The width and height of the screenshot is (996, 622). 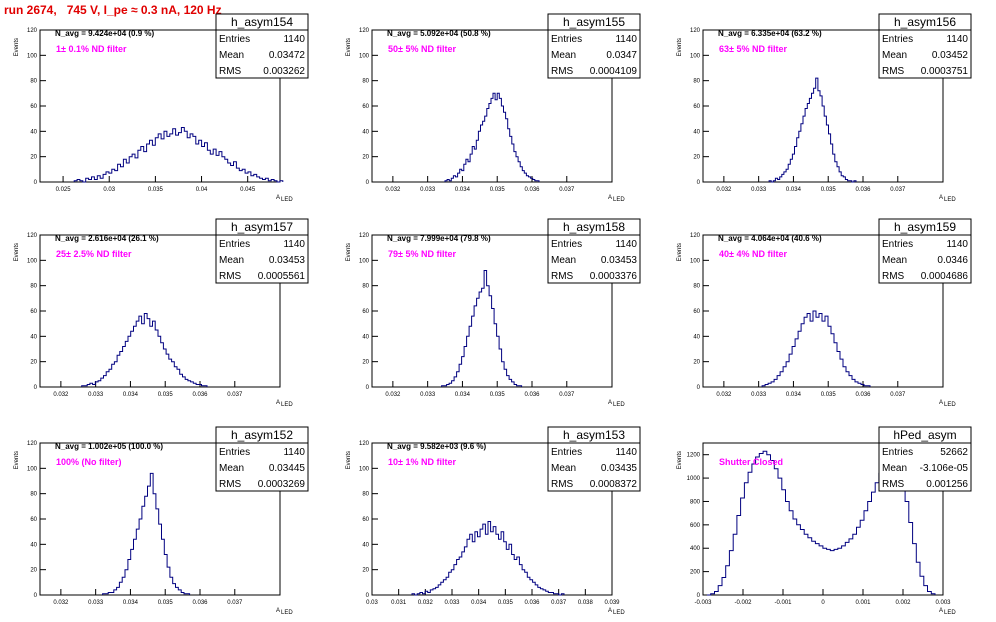 I want to click on filter-label: Shutter Closed, so click(x=751, y=462).